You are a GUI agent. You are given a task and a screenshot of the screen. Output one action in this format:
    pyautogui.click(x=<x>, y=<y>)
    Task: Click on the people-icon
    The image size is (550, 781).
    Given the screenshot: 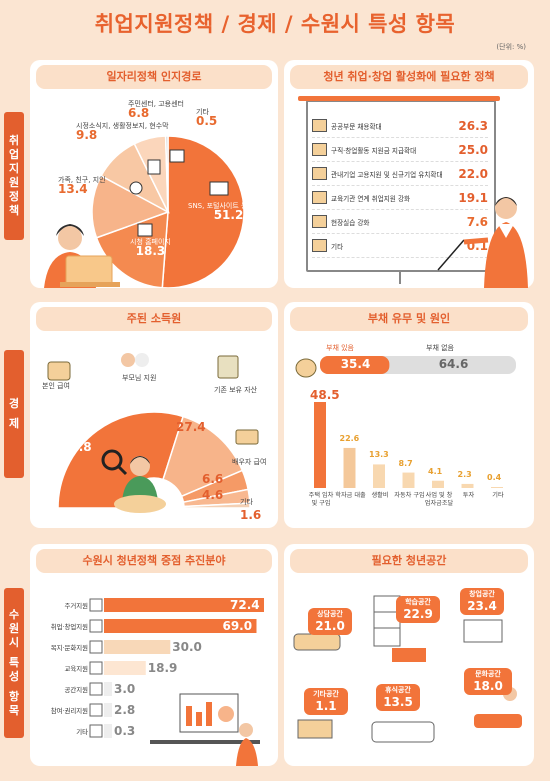 What is the action you would take?
    pyautogui.click(x=136, y=188)
    